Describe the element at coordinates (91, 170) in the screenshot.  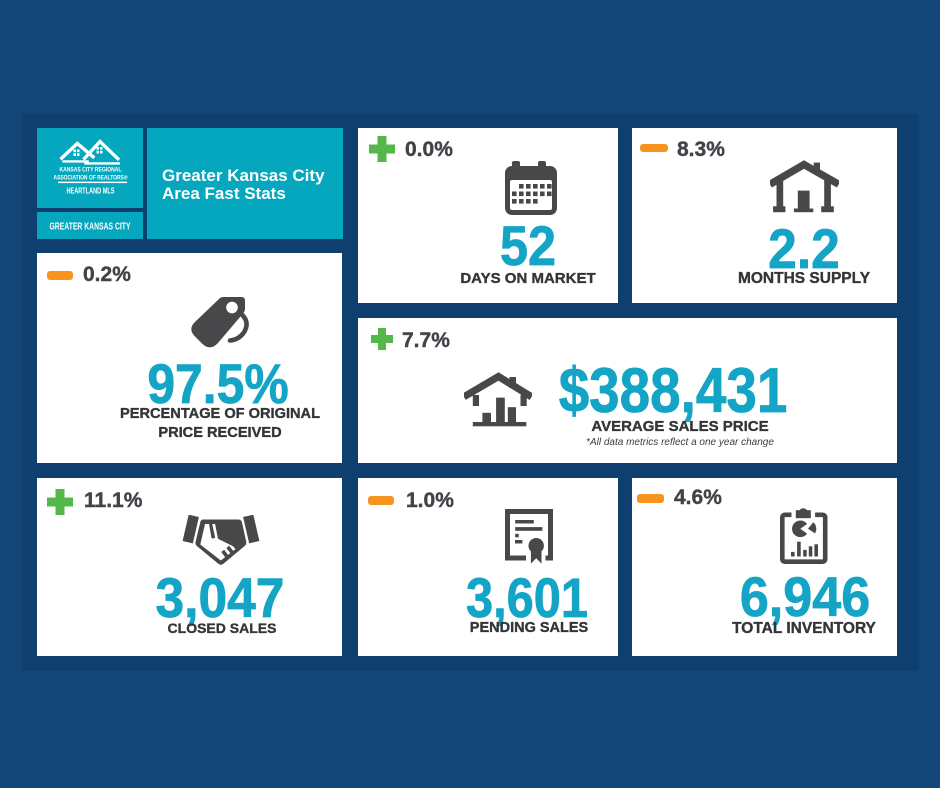
I see `svg-text: KANSAS CITY REGIONAL` at that location.